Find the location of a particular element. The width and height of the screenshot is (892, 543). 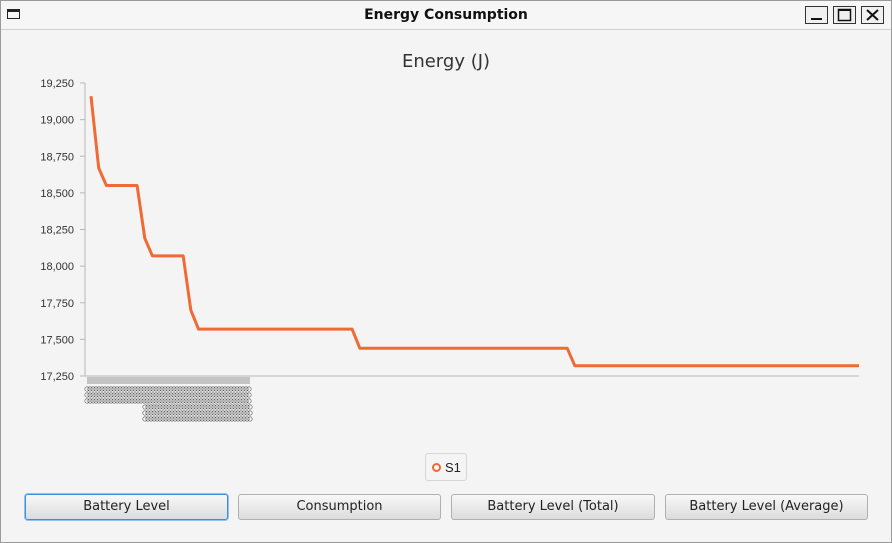

x-axis is located at coordinates (471, 398).